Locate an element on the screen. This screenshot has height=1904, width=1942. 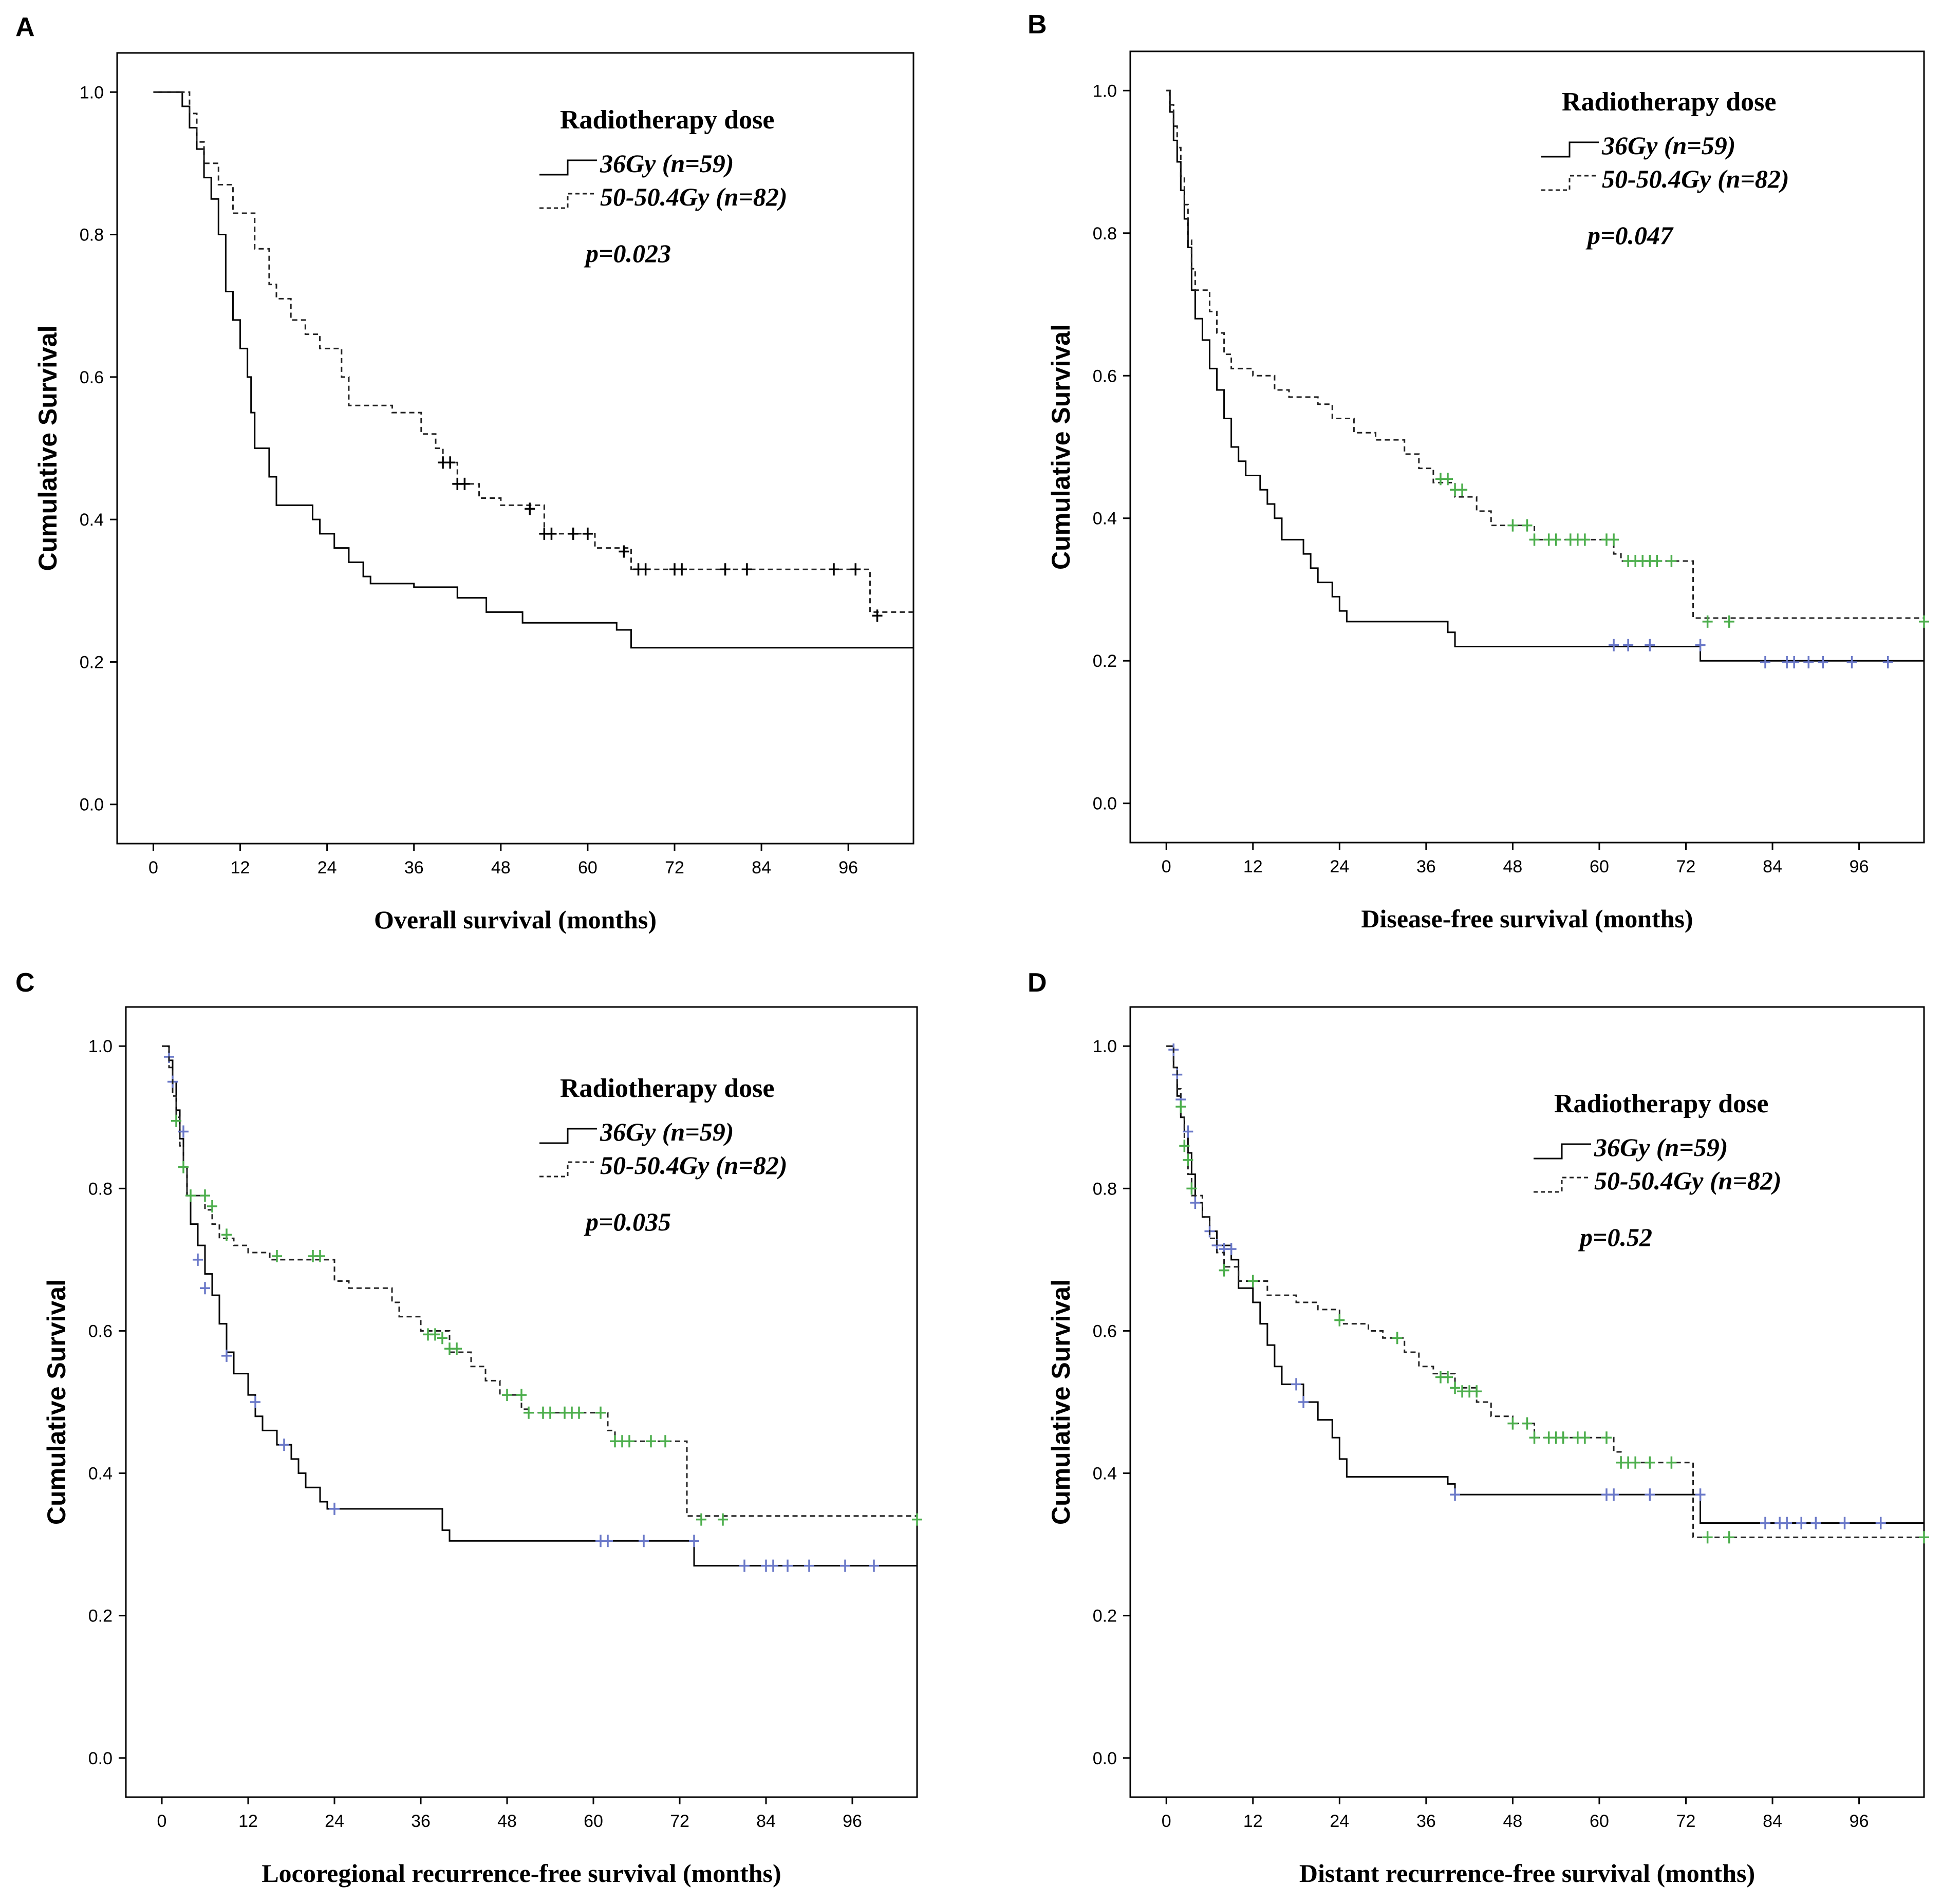
x-tick-label: 0 is located at coordinates (1166, 1821).